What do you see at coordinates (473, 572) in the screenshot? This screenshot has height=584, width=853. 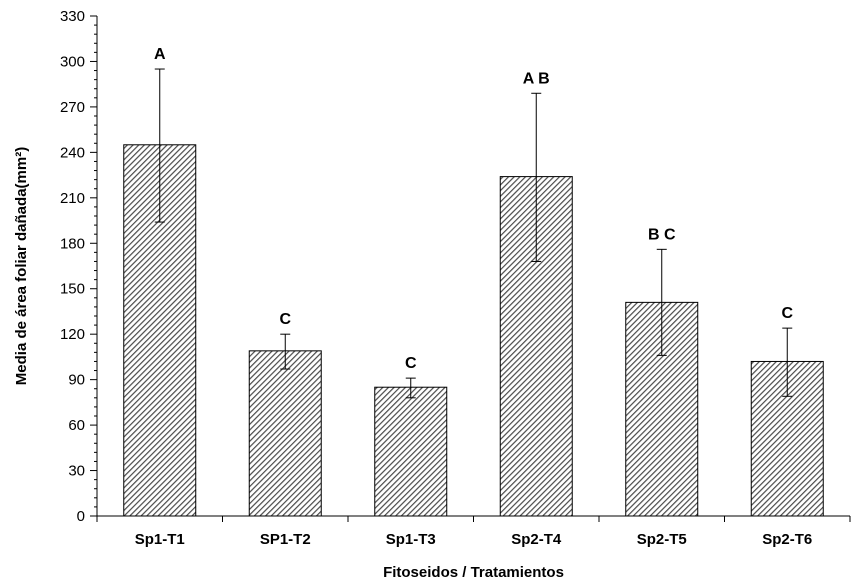 I see `x-axis-title: Fitoseidos / Tratamientos` at bounding box center [473, 572].